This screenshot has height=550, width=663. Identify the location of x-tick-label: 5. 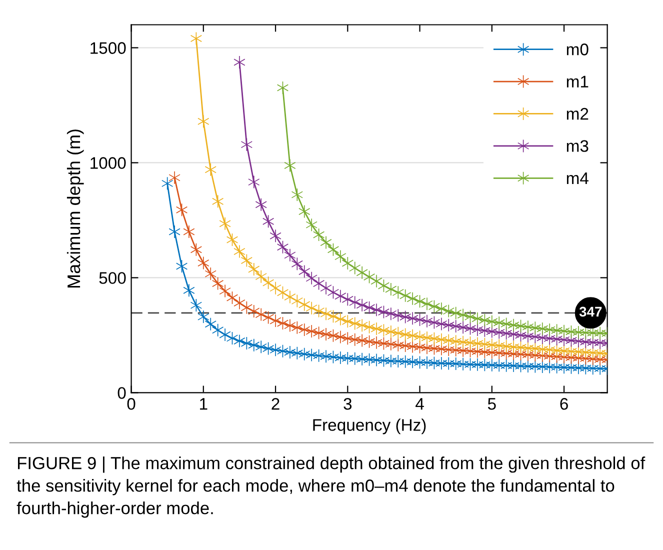
(492, 404).